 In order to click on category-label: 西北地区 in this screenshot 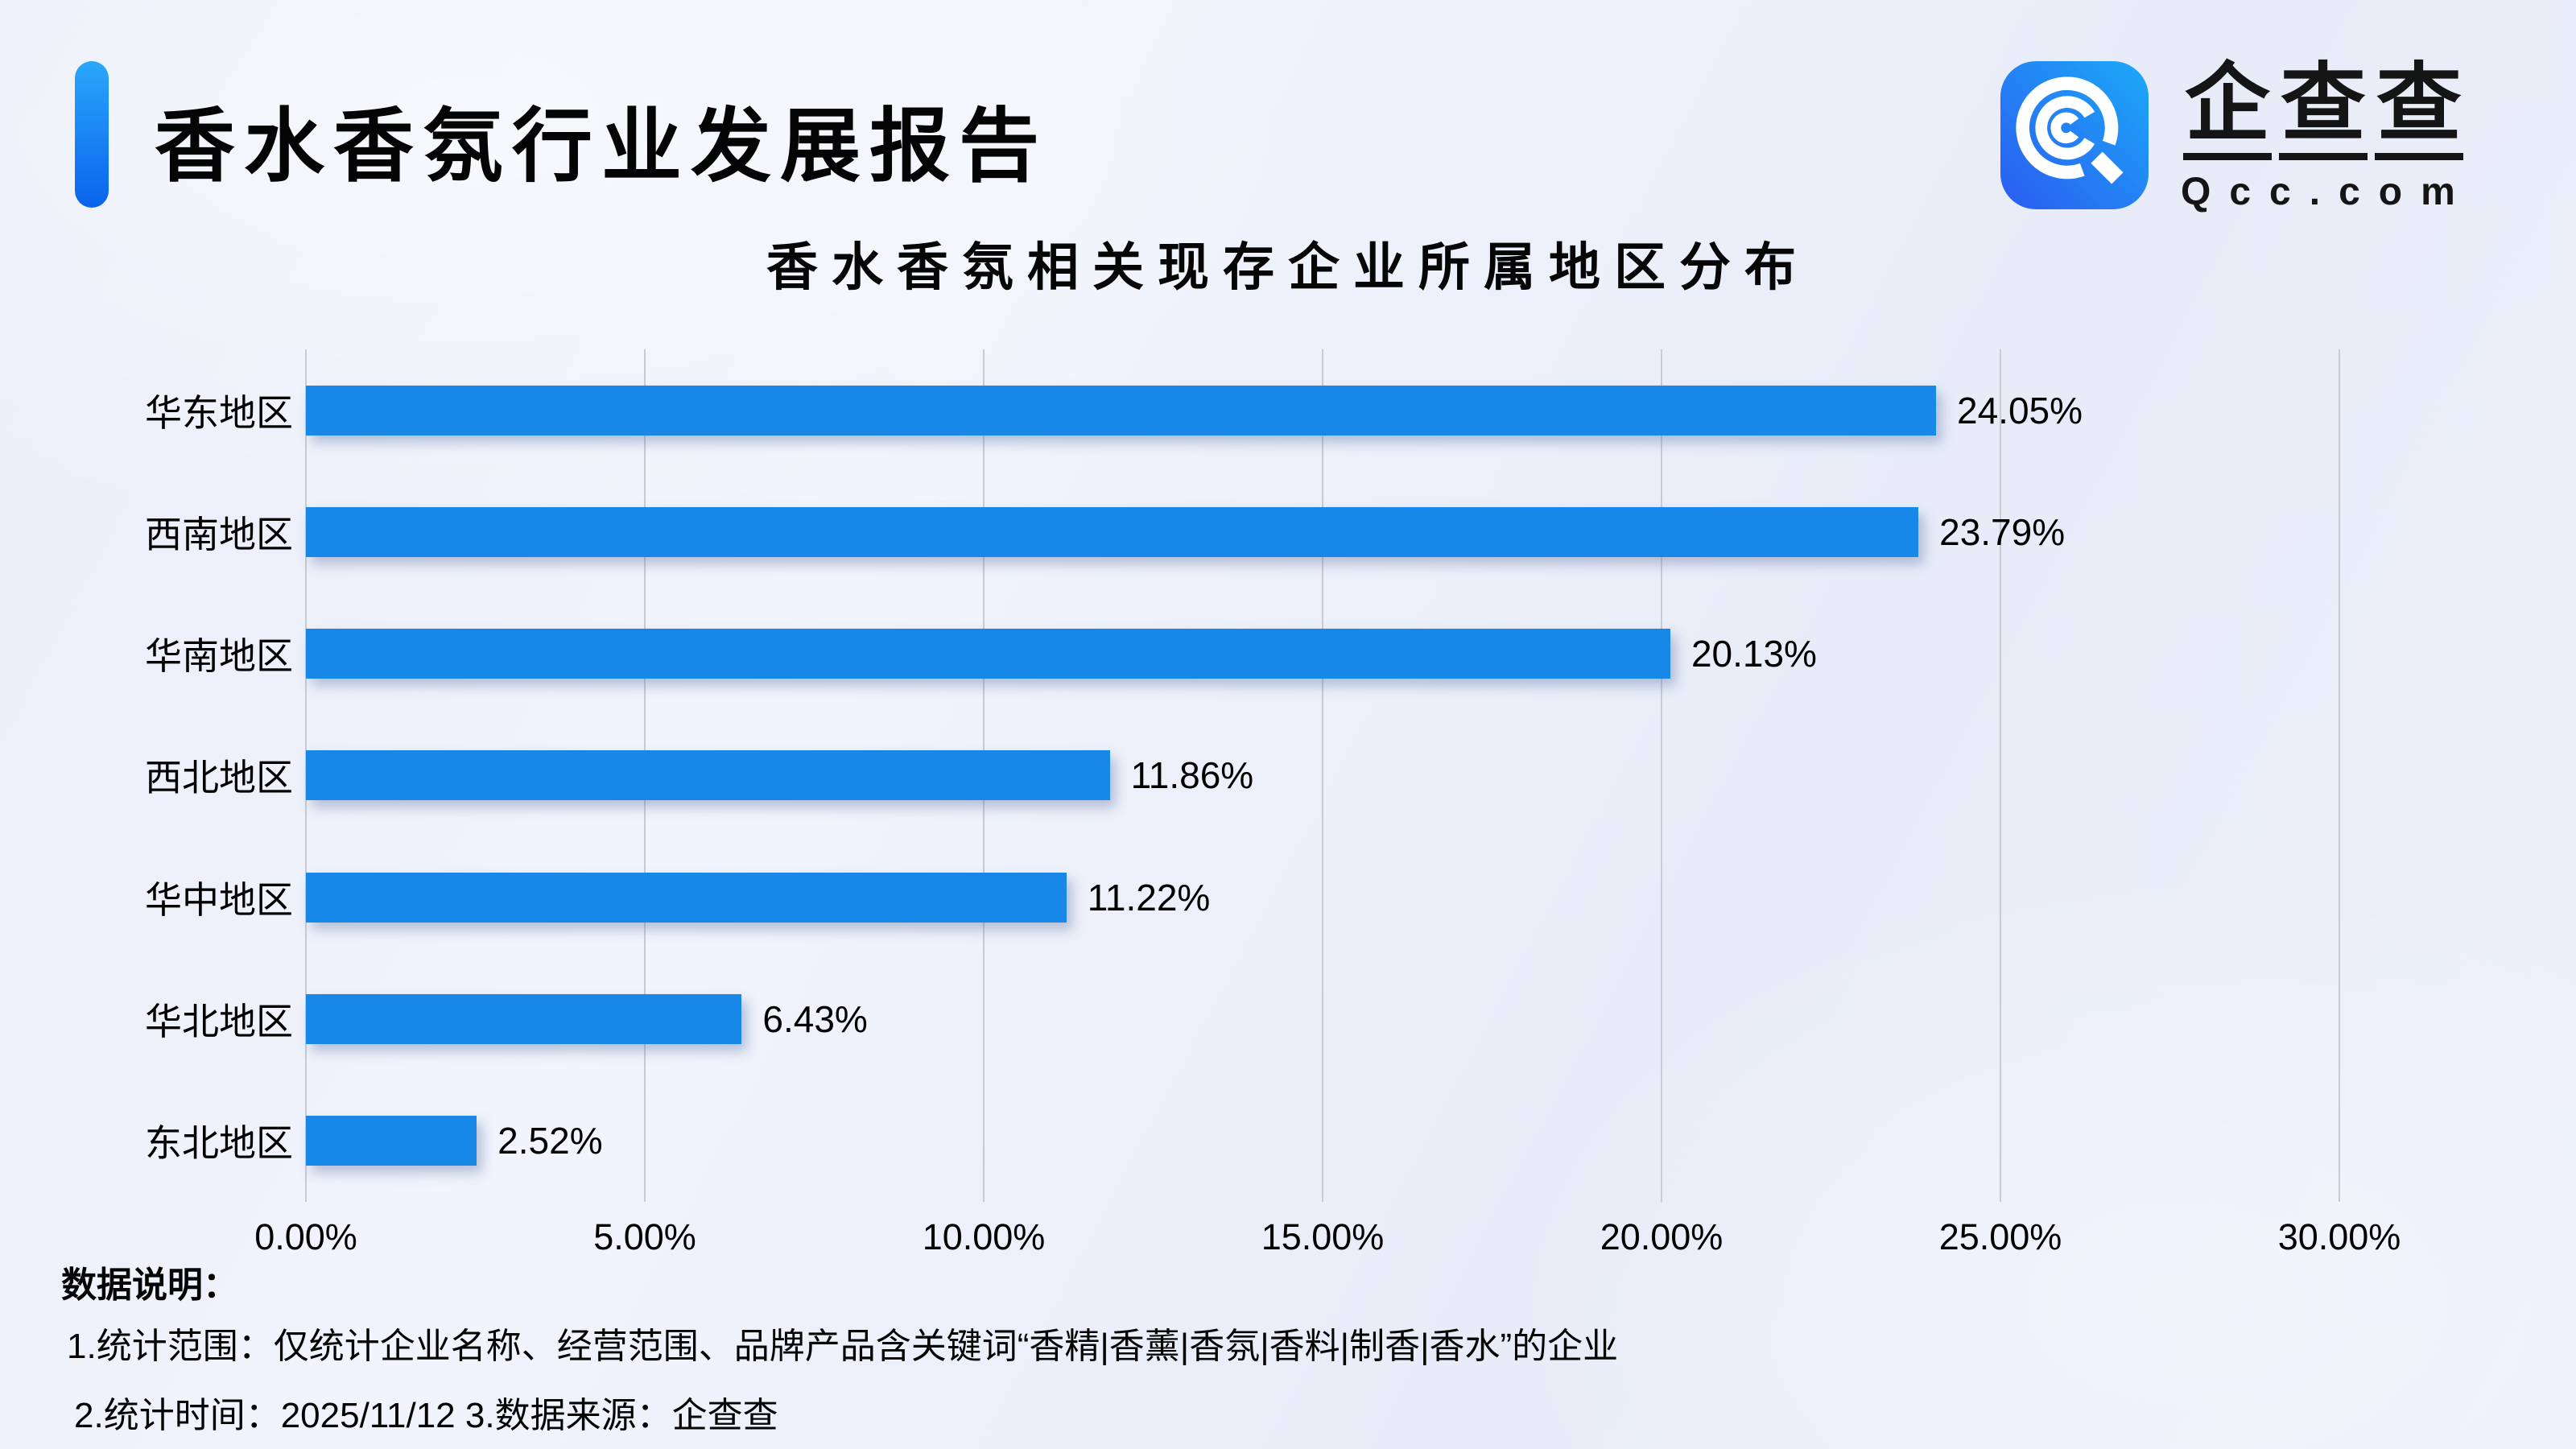, I will do `click(219, 778)`.